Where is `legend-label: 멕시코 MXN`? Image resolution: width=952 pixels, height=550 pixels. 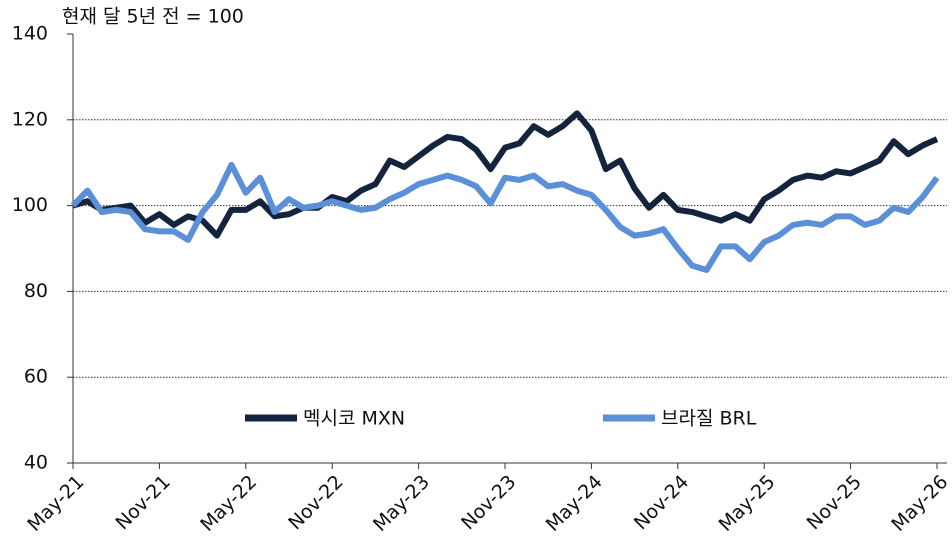
legend-label: 멕시코 MXN is located at coordinates (354, 419).